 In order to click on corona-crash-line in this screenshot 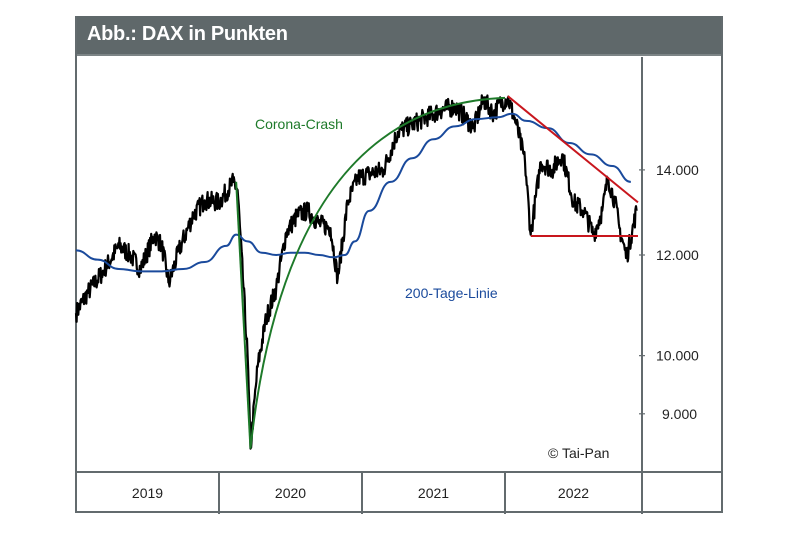, I will do `click(243, 315)`.